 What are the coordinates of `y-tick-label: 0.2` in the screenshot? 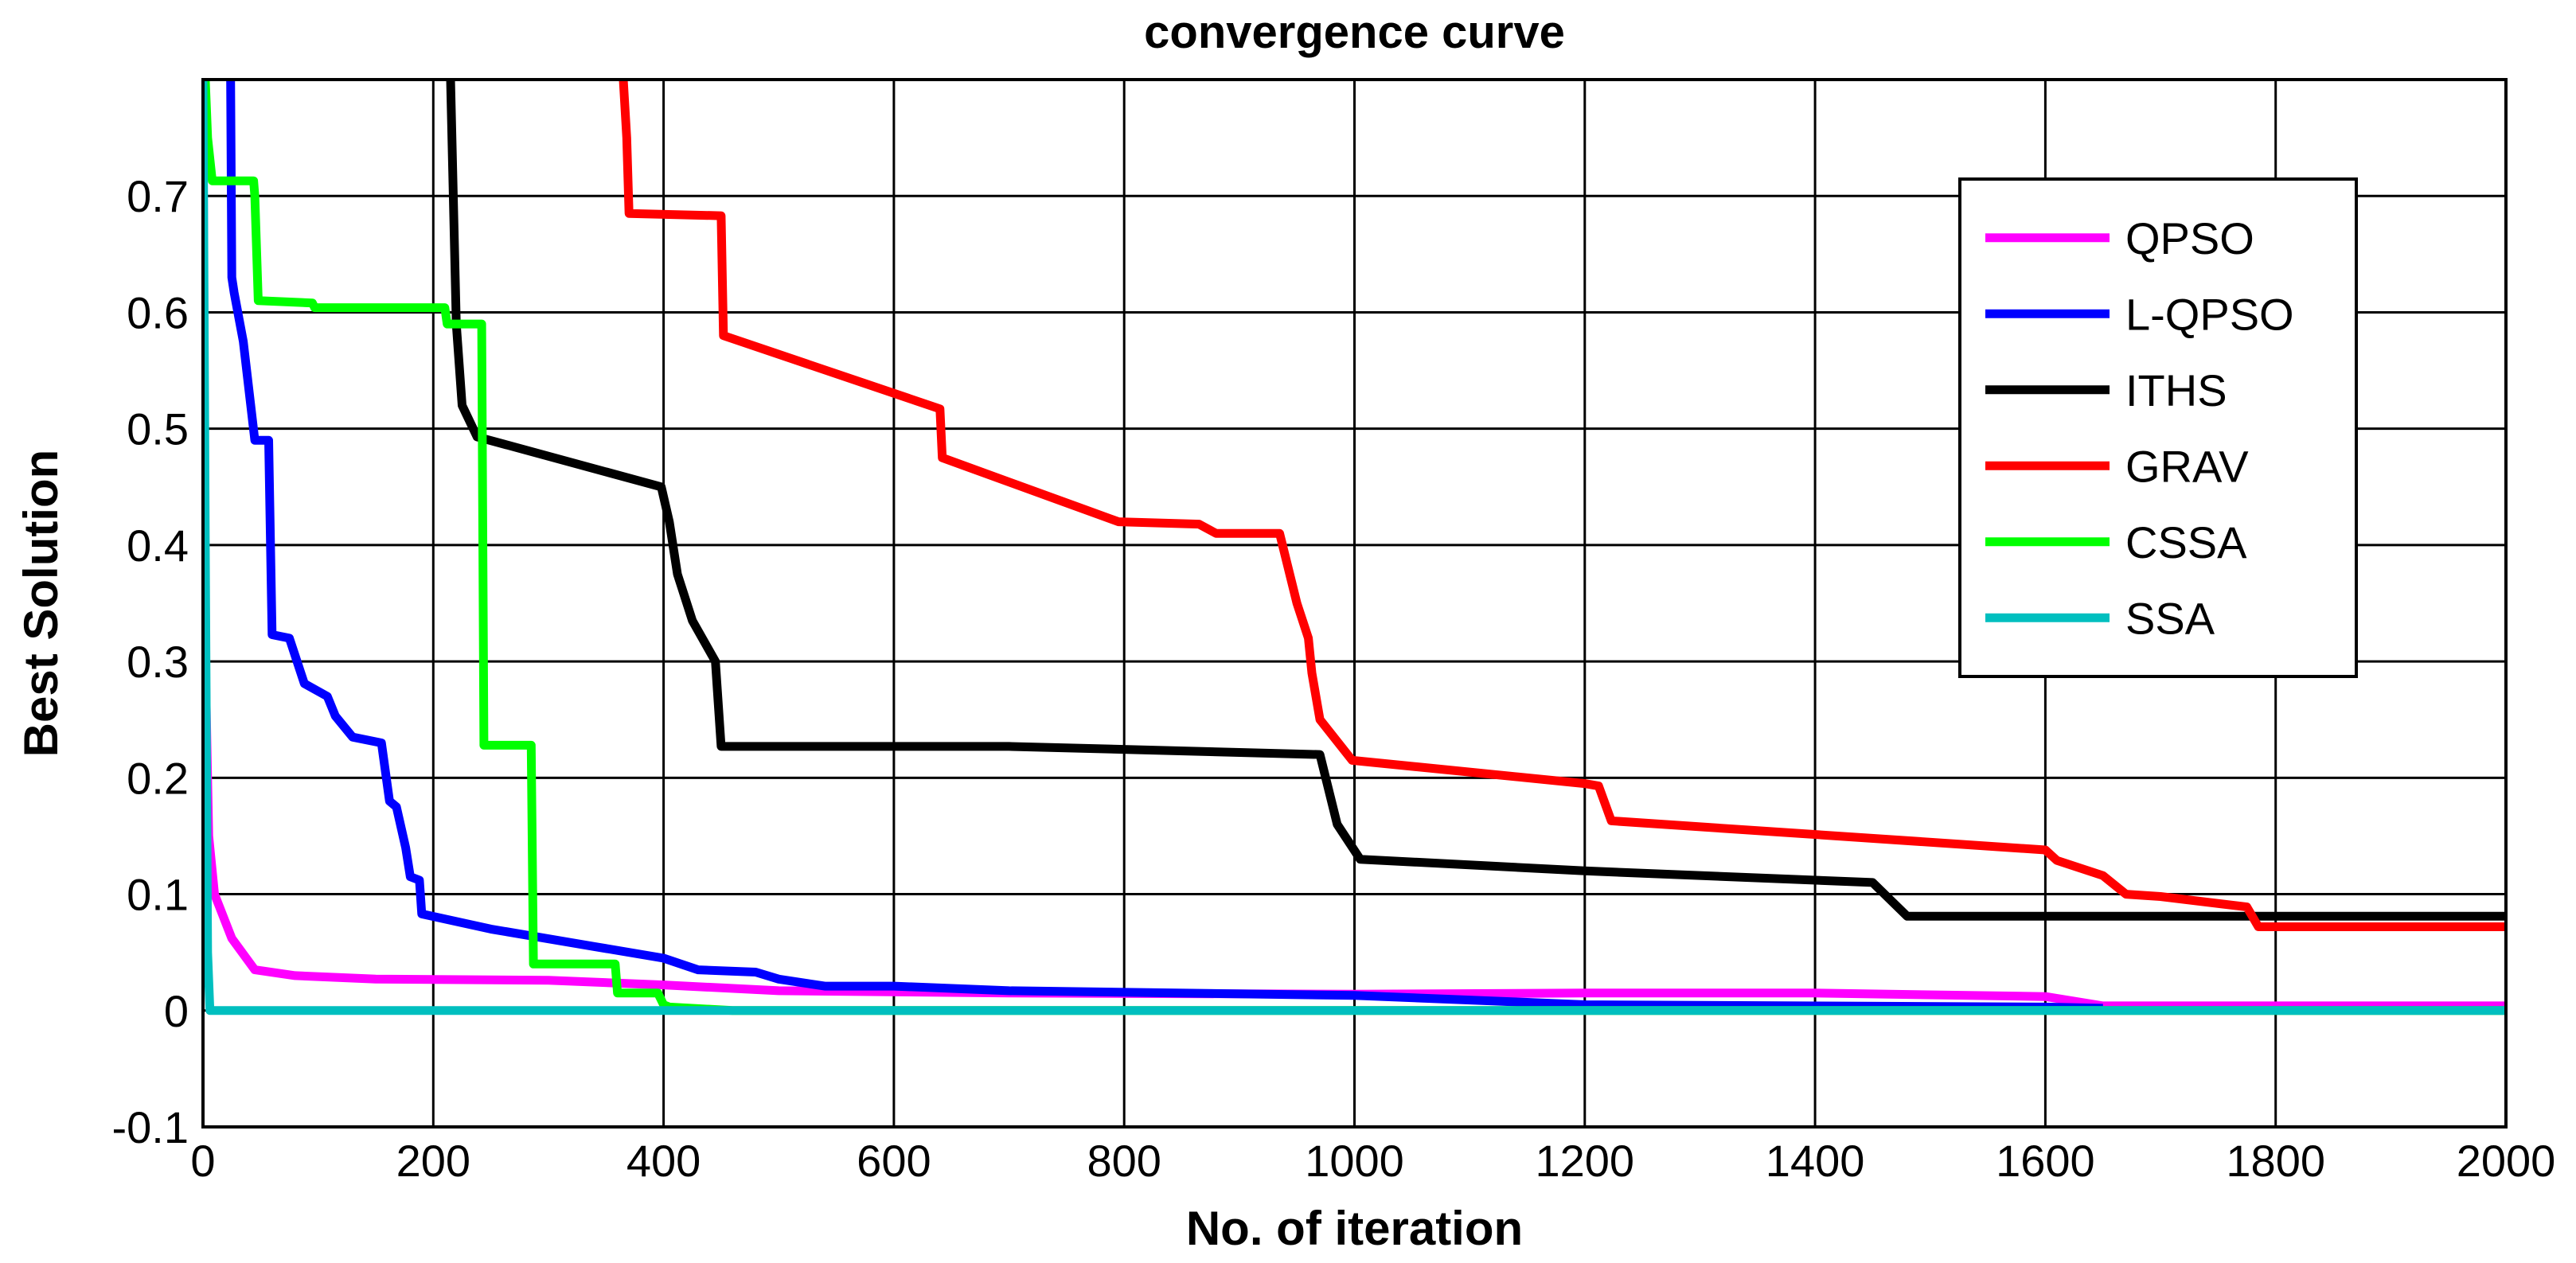 It's located at (158, 778).